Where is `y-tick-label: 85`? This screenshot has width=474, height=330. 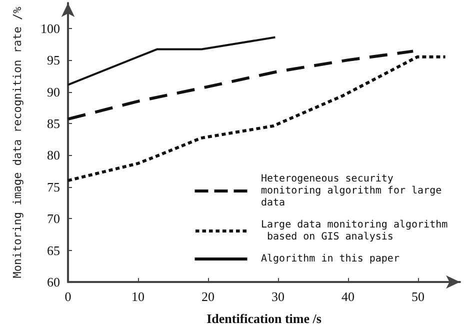 y-tick-label: 85 is located at coordinates (53, 123).